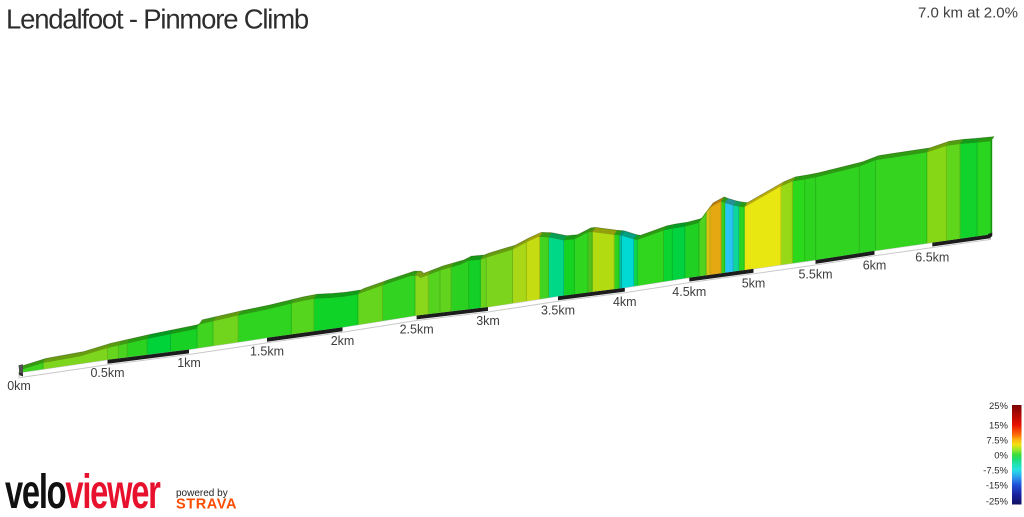 The height and width of the screenshot is (517, 1024). Describe the element at coordinates (558, 311) in the screenshot. I see `svg-text: 3.5km` at that location.